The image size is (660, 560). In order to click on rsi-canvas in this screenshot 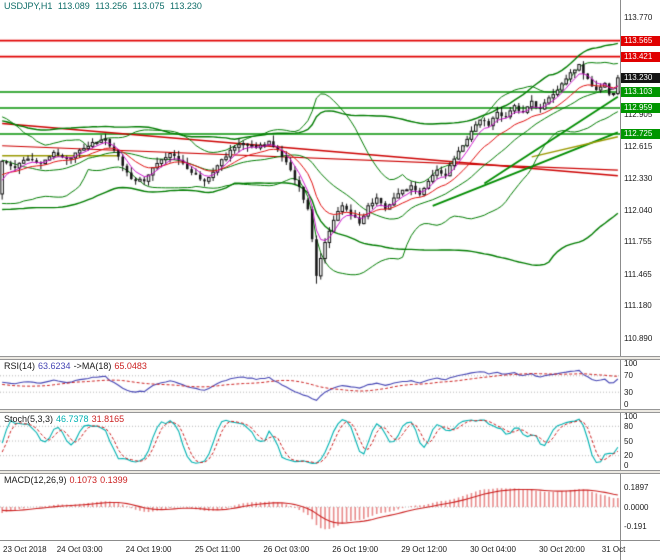, I will do `click(310, 384)`.